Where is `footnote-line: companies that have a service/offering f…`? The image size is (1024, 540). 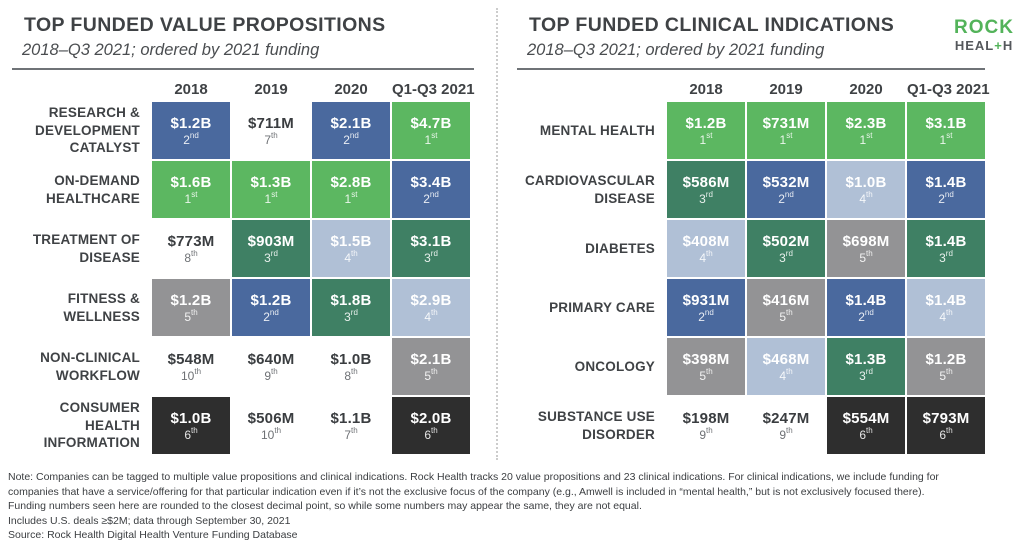 footnote-line: companies that have a service/offering f… is located at coordinates (466, 491).